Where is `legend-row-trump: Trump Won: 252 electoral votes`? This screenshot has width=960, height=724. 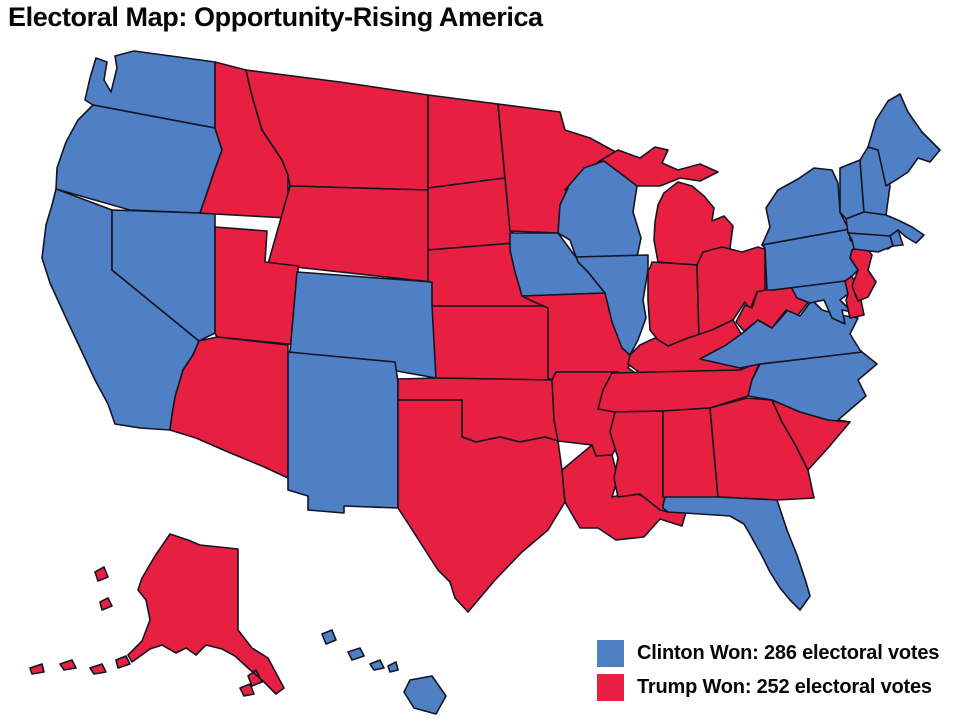
legend-row-trump: Trump Won: 252 electoral votes is located at coordinates (768, 687).